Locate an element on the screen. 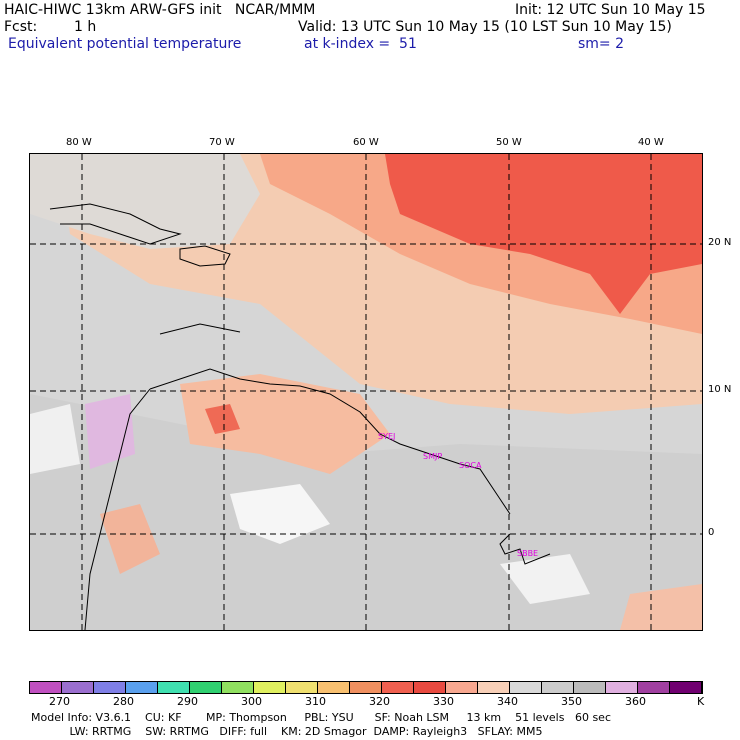  colorbar-unit: K is located at coordinates (701, 701).